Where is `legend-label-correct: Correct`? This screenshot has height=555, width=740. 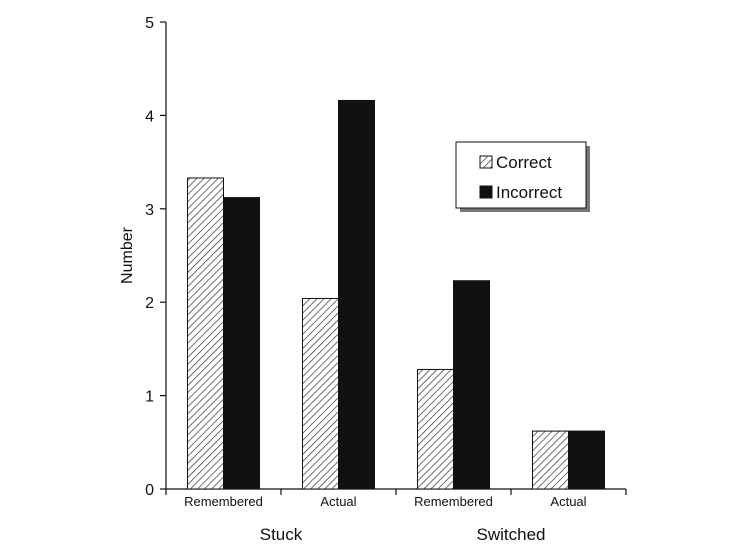 legend-label-correct: Correct is located at coordinates (524, 162).